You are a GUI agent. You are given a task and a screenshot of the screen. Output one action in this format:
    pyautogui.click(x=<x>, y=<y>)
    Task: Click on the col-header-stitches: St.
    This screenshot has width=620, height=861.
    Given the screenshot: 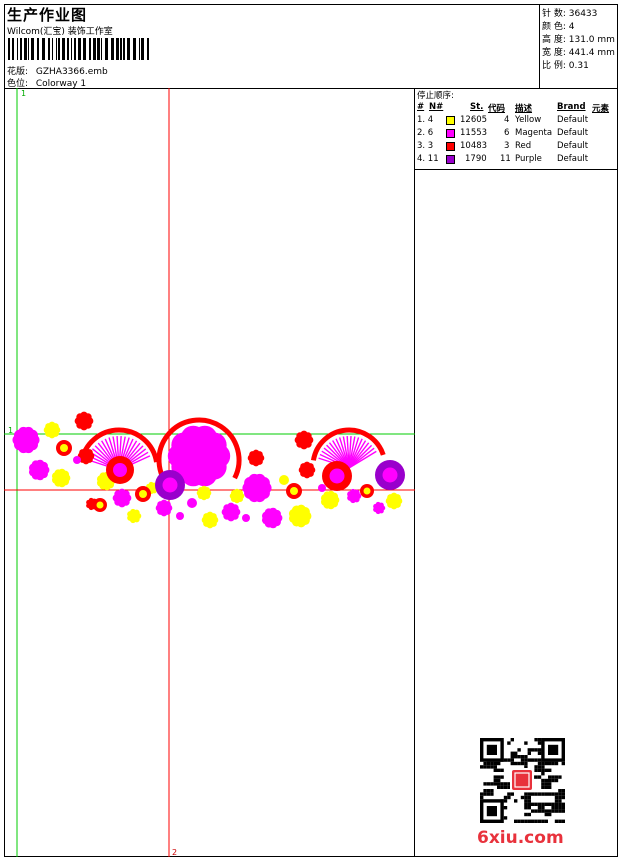 What is the action you would take?
    pyautogui.click(x=477, y=107)
    